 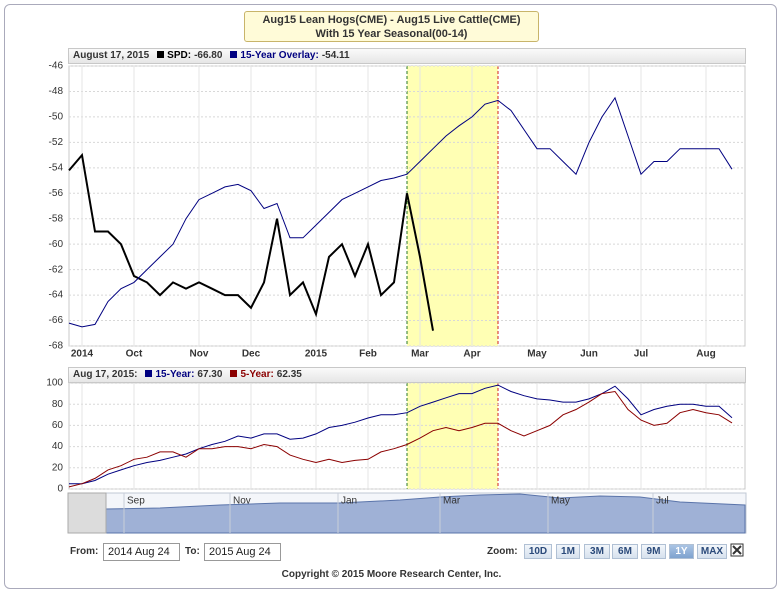 I want to click on zoom-button: 1Y, so click(x=681, y=551).